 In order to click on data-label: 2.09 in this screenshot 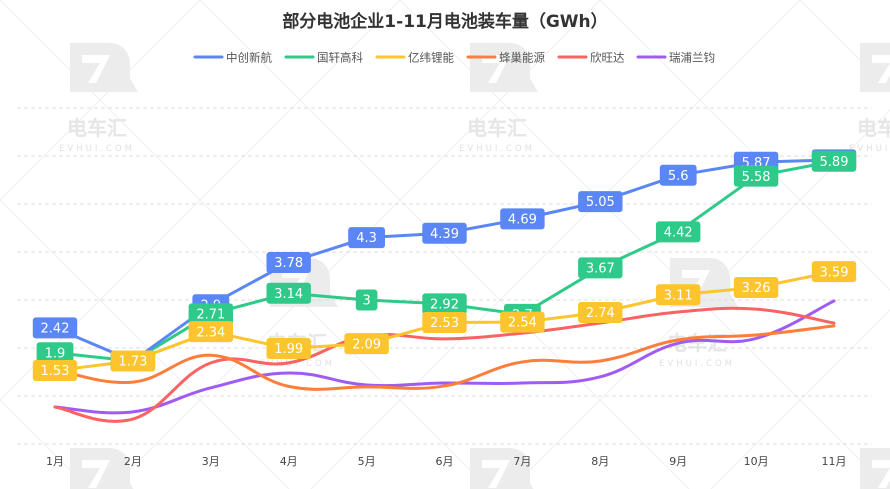, I will do `click(366, 344)`.